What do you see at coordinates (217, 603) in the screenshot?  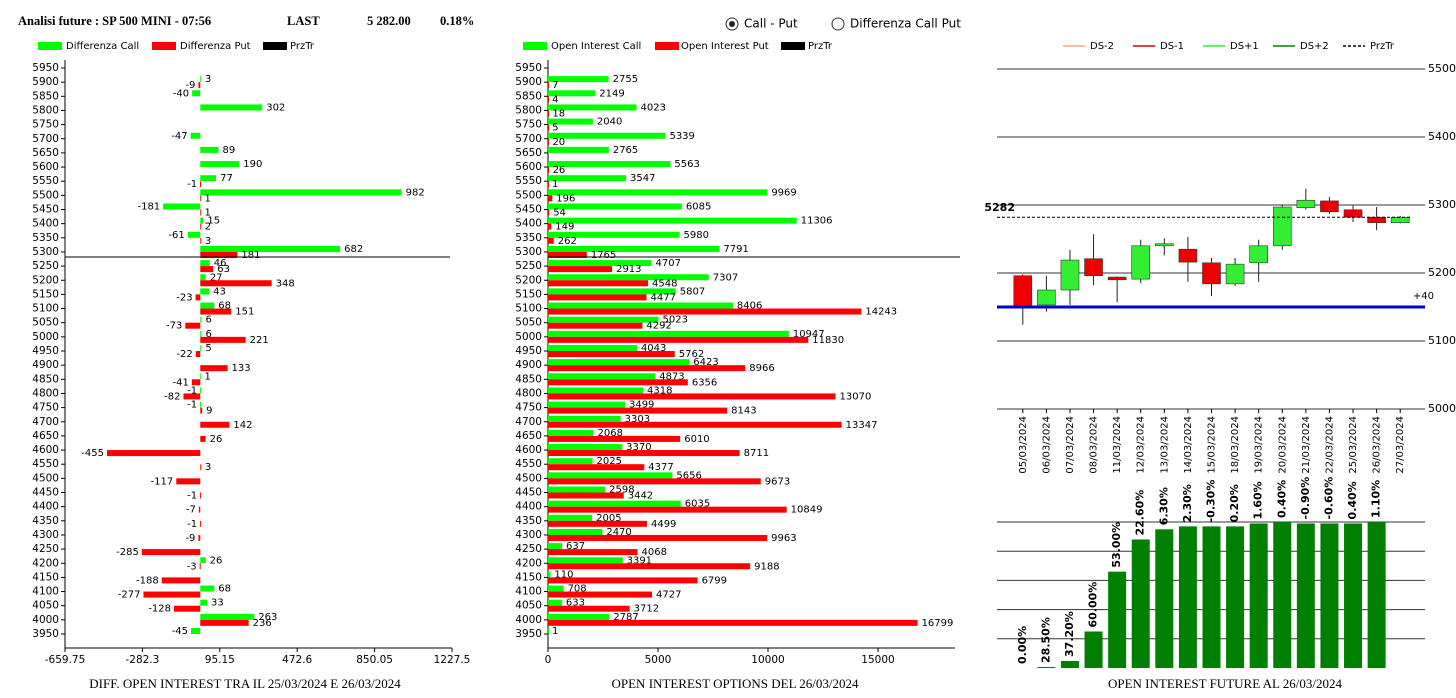 I see `value-label: 33` at bounding box center [217, 603].